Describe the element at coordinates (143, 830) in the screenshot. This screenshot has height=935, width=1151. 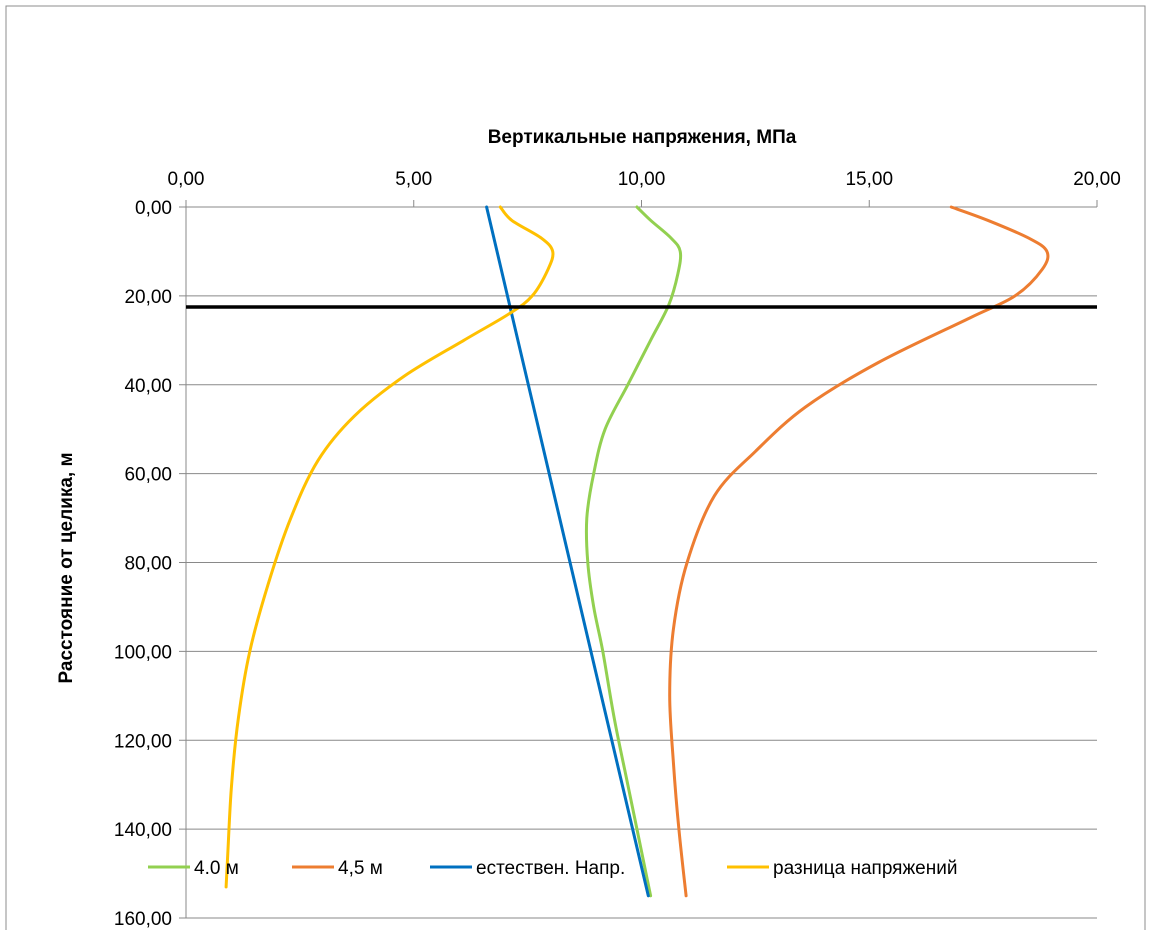
I see `y-tick-label: 140,00` at that location.